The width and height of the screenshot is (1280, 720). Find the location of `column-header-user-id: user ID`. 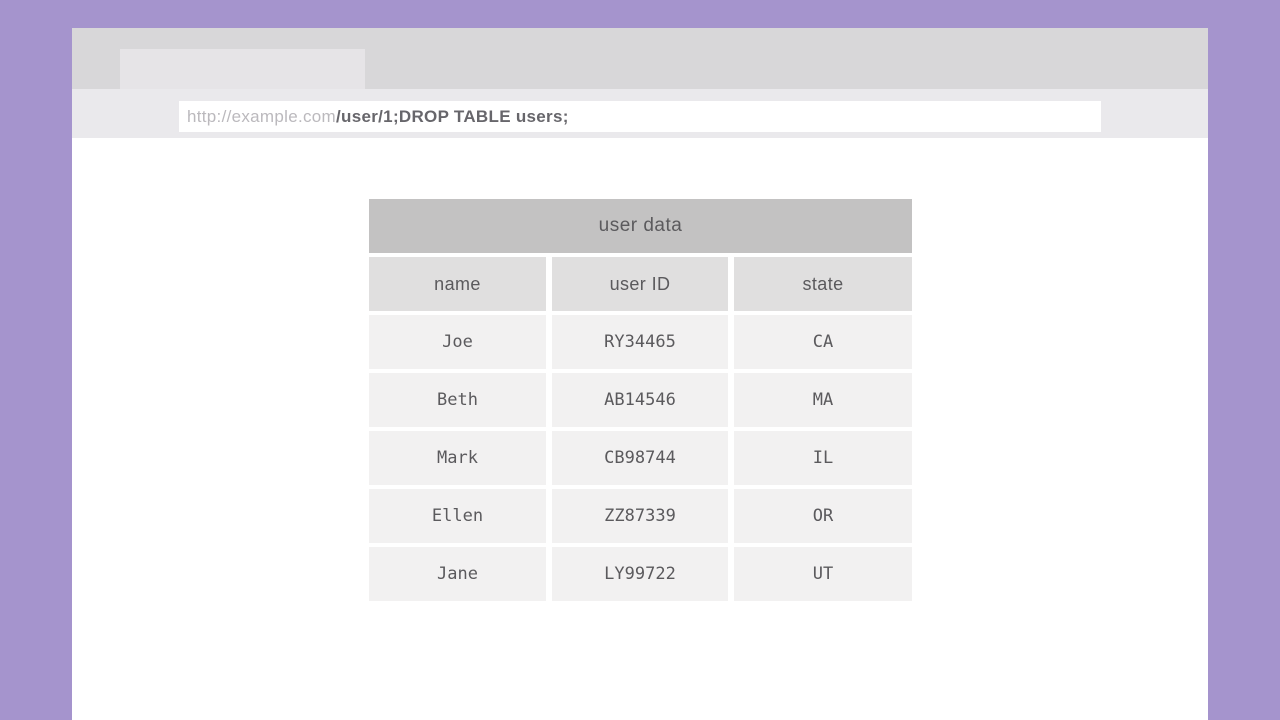

column-header-user-id: user ID is located at coordinates (640, 284).